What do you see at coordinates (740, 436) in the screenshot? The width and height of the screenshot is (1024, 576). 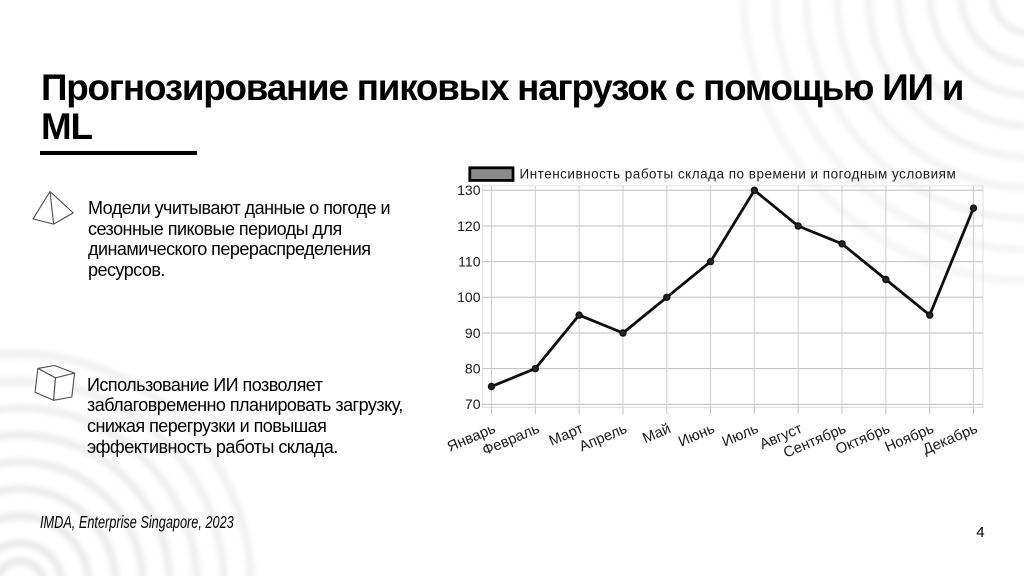 I see `svg-text: Июль` at bounding box center [740, 436].